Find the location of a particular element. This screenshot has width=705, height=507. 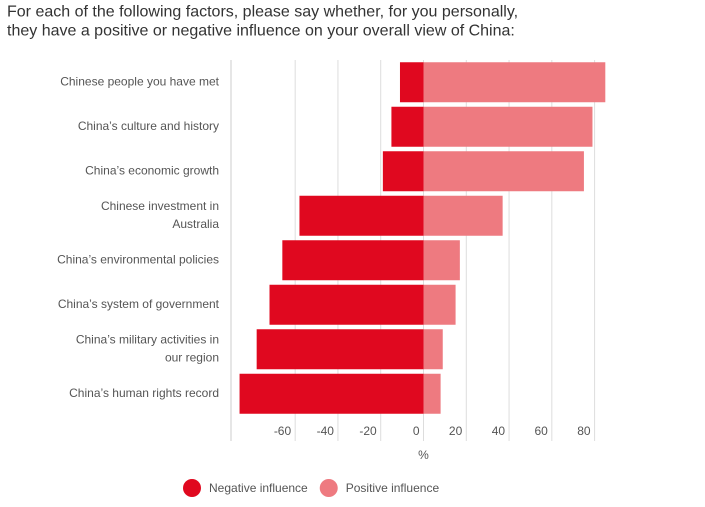

legend-label: Negative influence is located at coordinates (258, 488).